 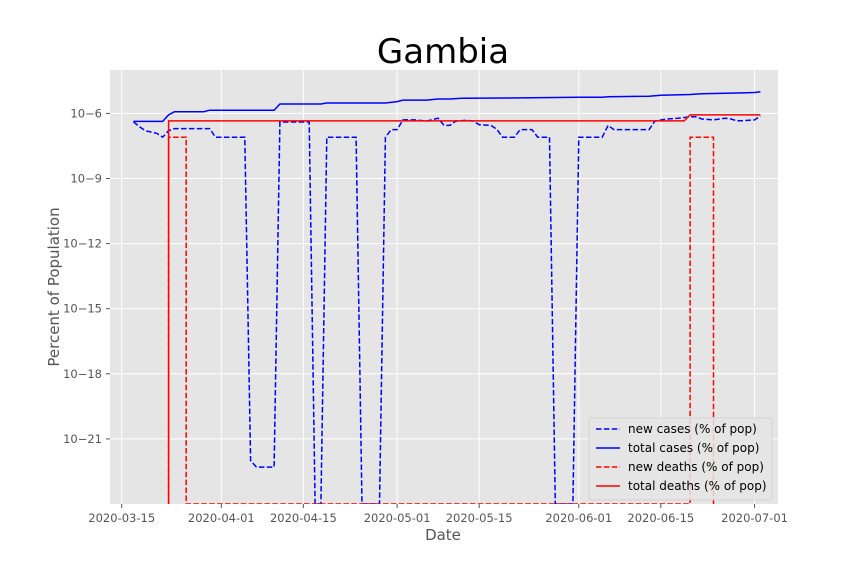 I want to click on y-tick-label: 10−15, so click(x=82, y=309).